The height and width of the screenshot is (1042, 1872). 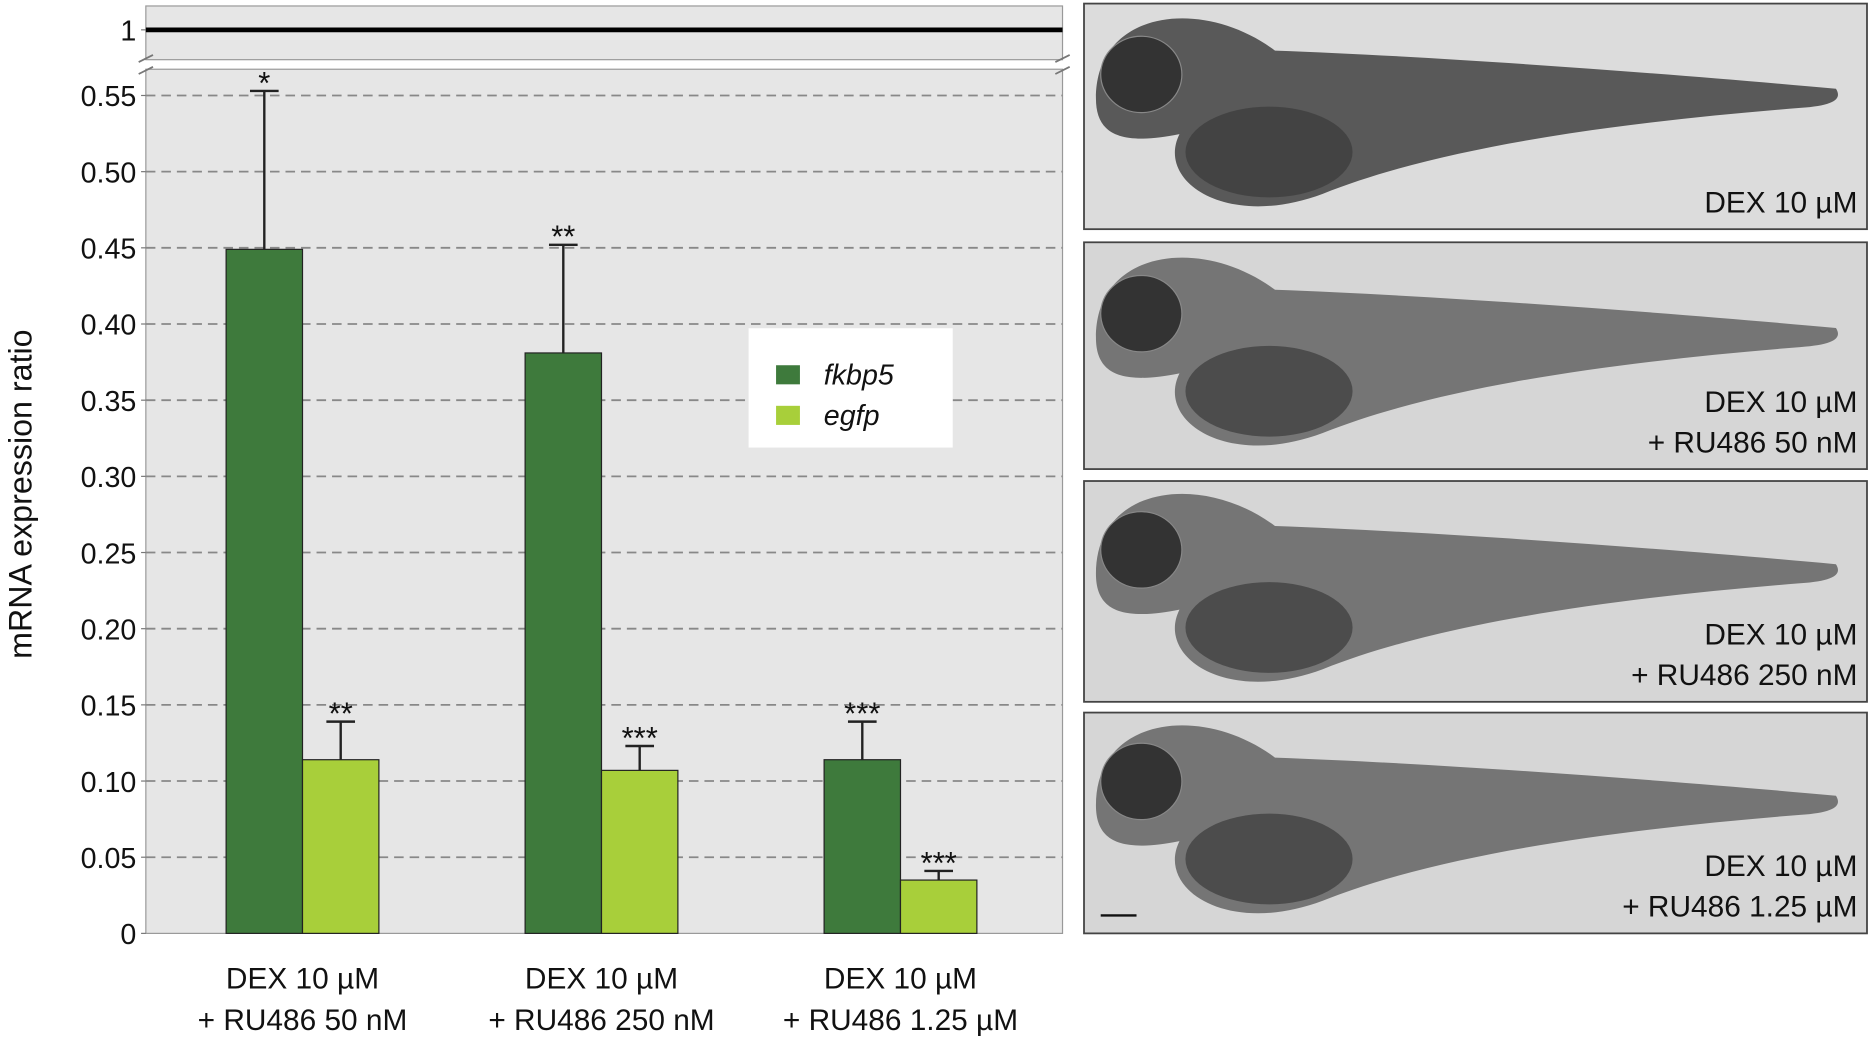 What do you see at coordinates (128, 935) in the screenshot?
I see `y-tick-label: 0` at bounding box center [128, 935].